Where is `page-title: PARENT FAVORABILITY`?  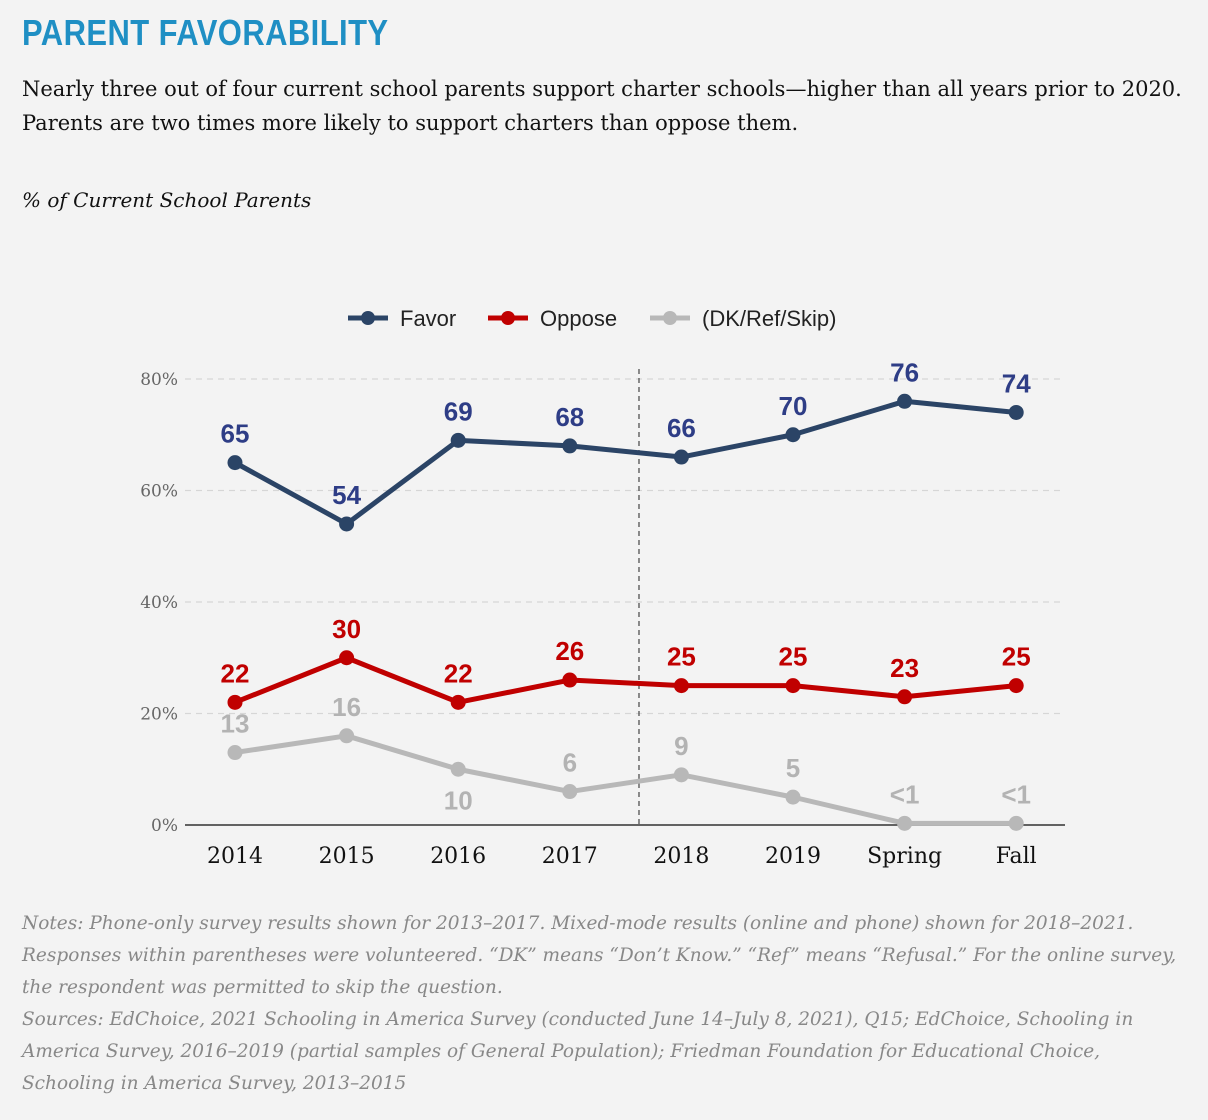
page-title: PARENT FAVORABILITY is located at coordinates (205, 32).